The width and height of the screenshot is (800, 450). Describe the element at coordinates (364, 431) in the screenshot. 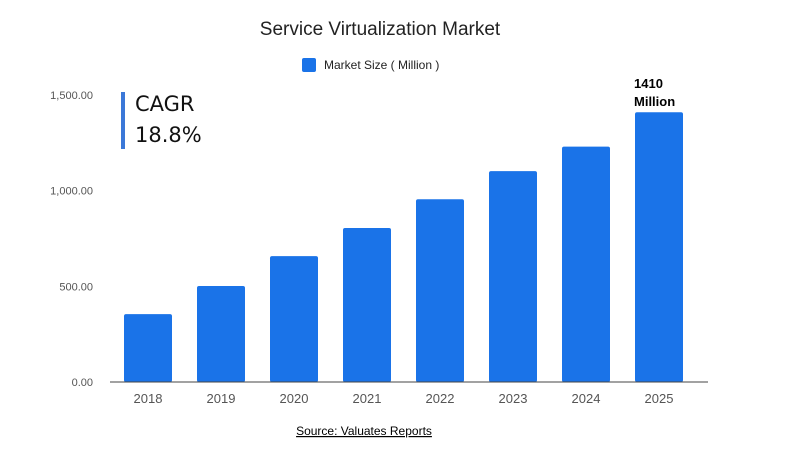

I see `source-link: Source: Valuates Reports` at that location.